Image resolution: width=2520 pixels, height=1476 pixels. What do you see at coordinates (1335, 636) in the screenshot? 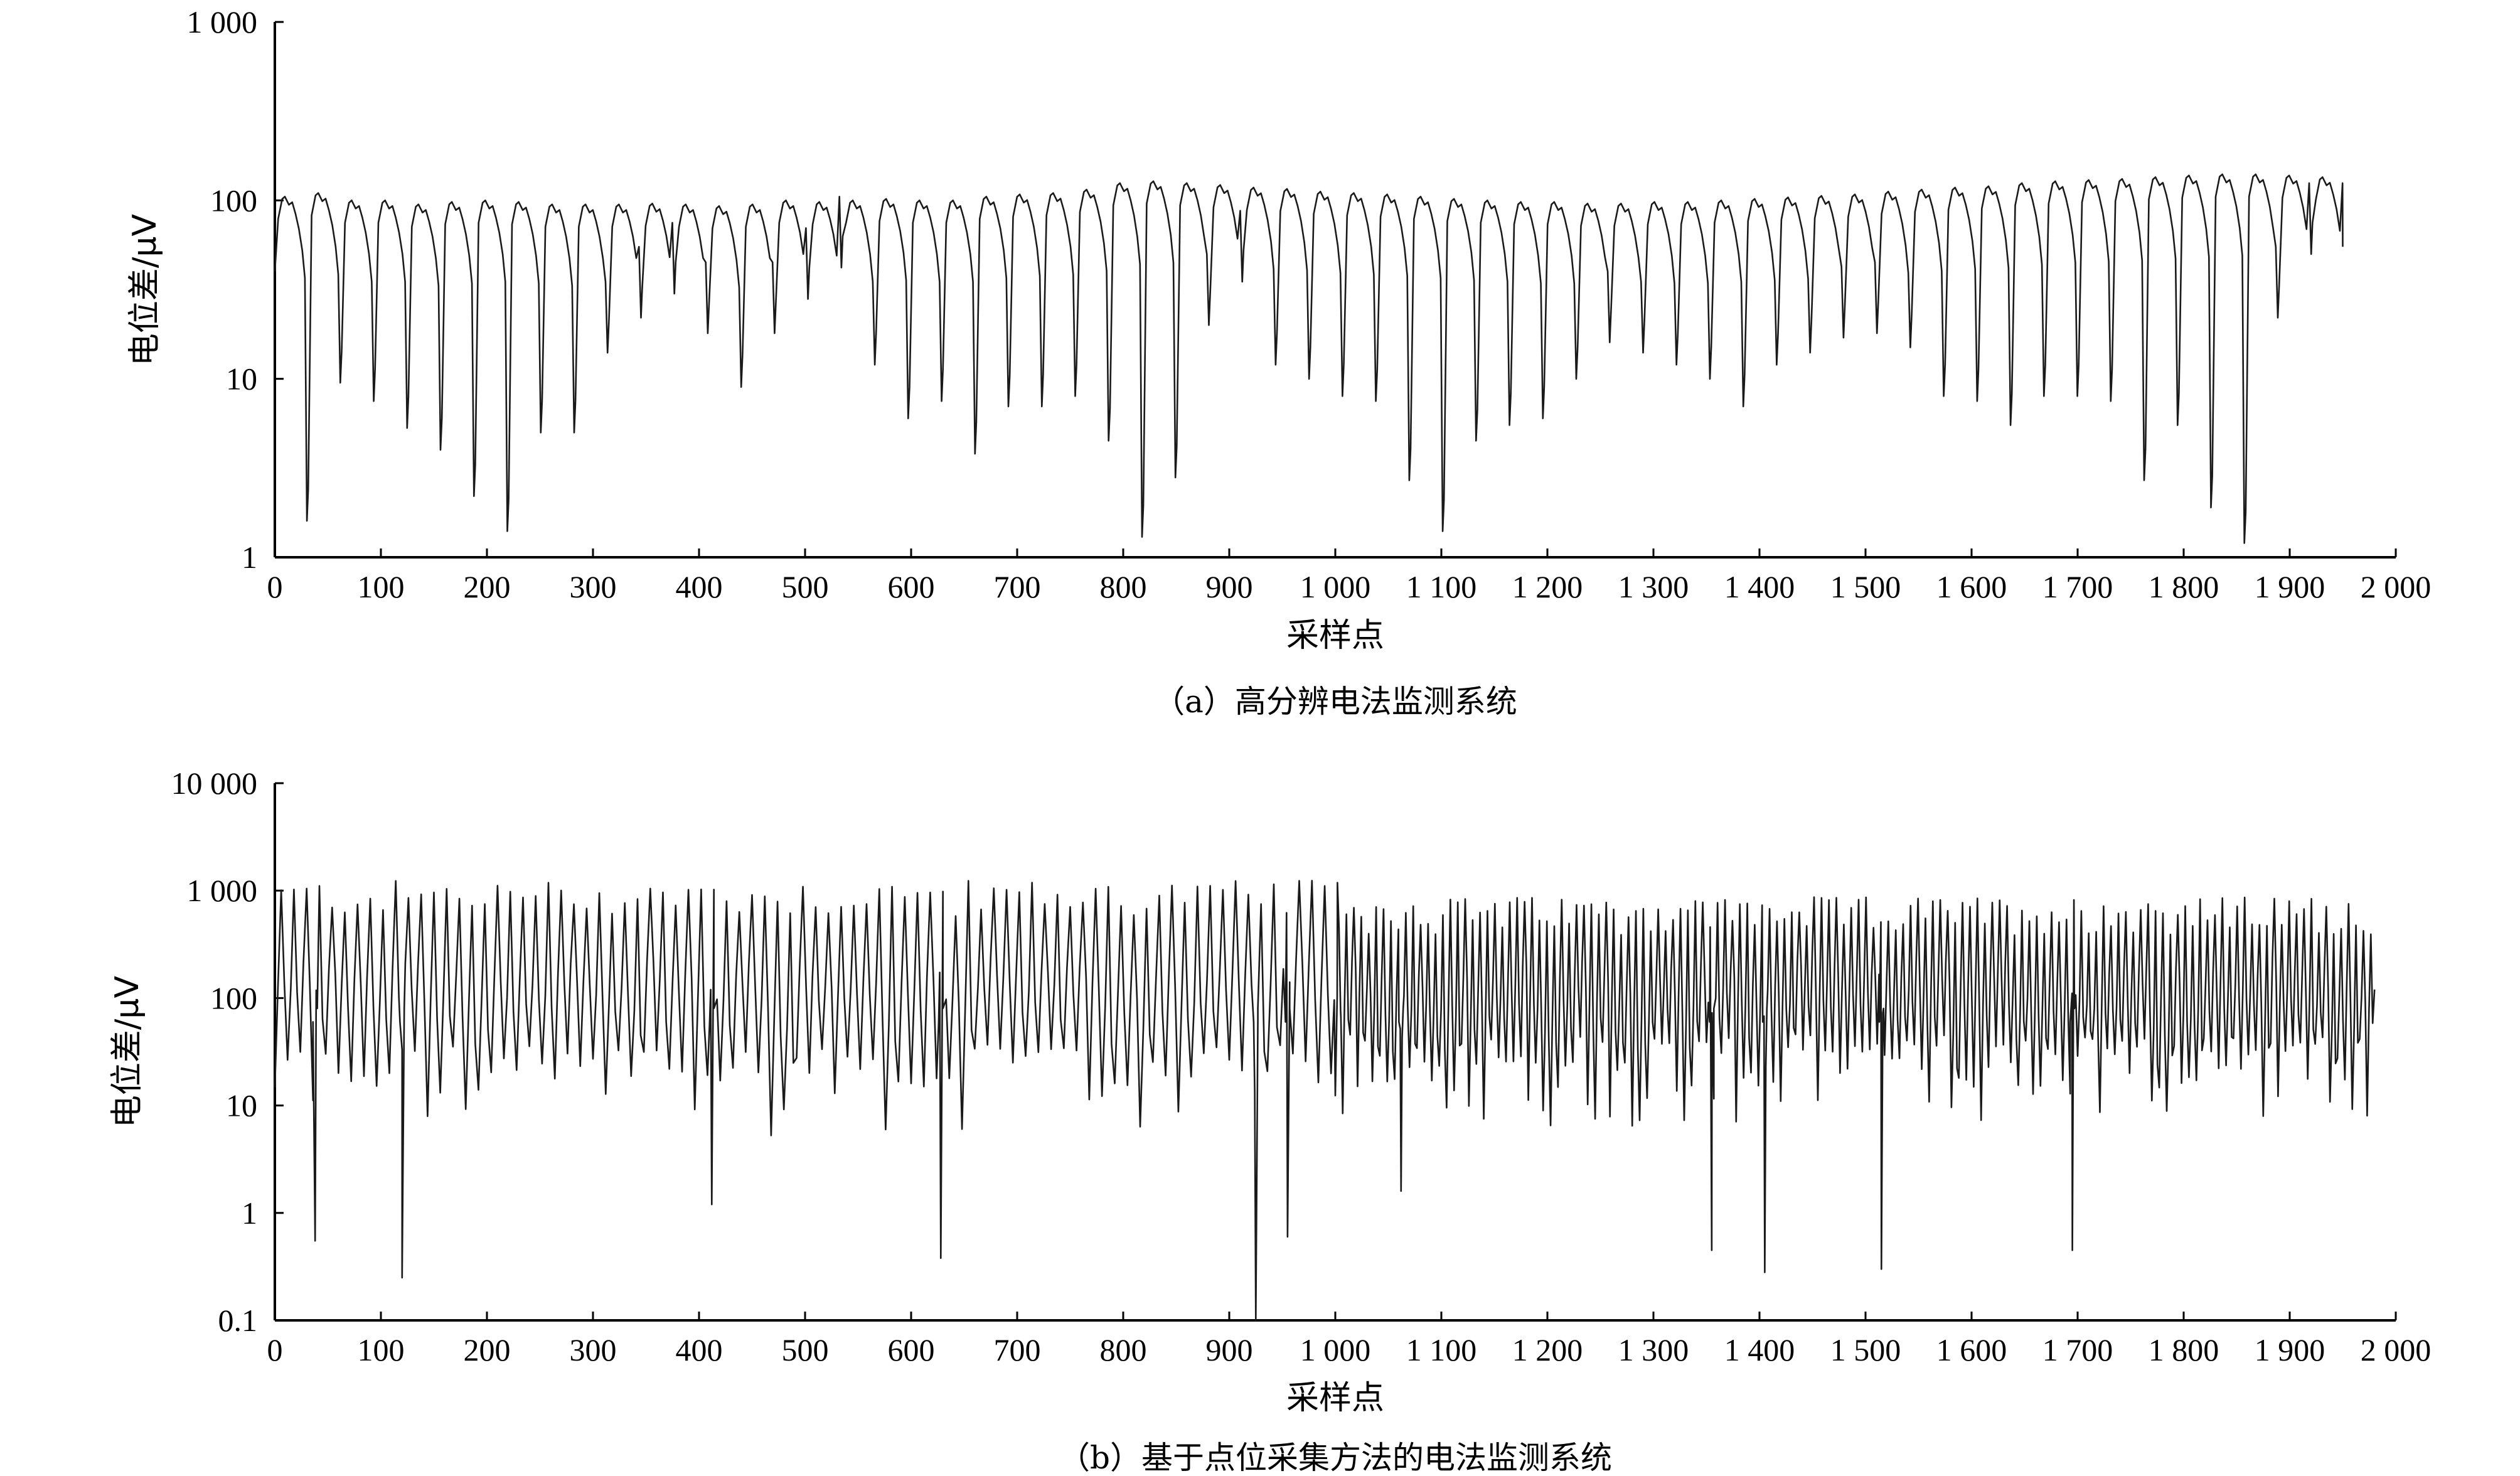
I see `panel-a-x-axis-title: 采样点` at bounding box center [1335, 636].